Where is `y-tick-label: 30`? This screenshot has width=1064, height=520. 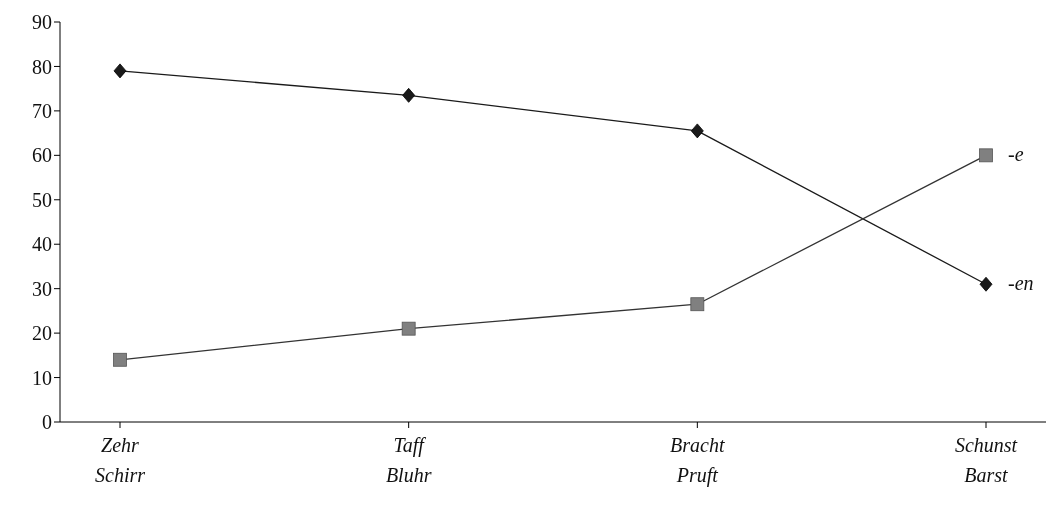 y-tick-label: 30 is located at coordinates (42, 288).